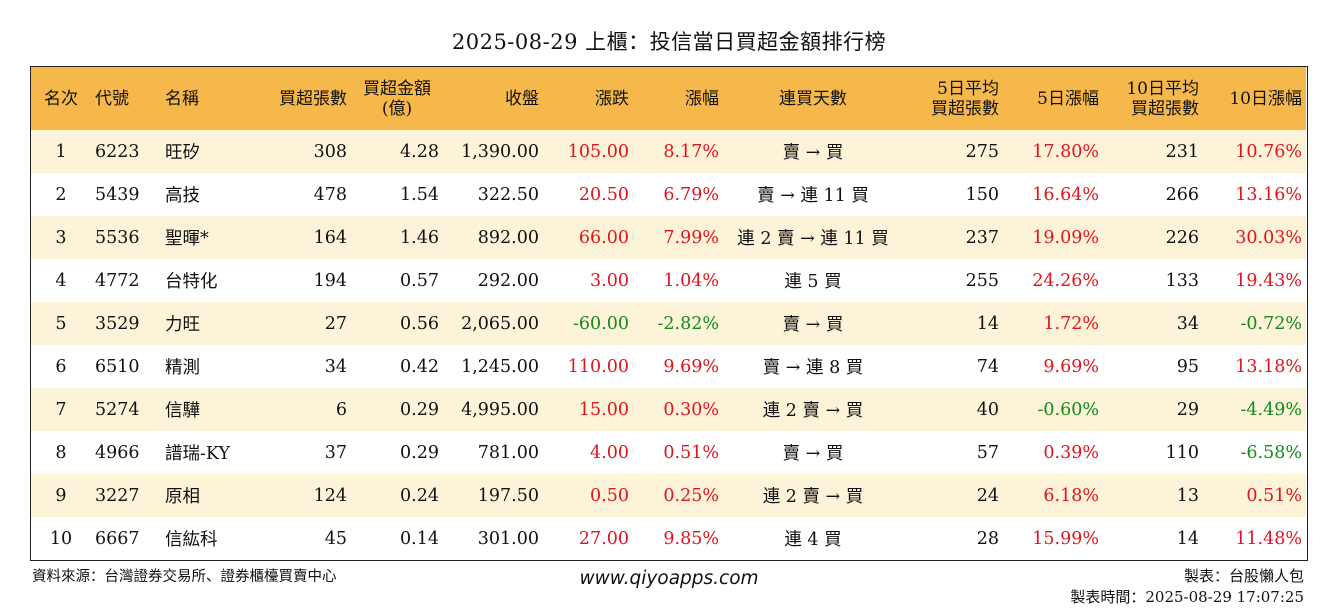  Describe the element at coordinates (61, 538) in the screenshot. I see `cell-rank: 10` at that location.